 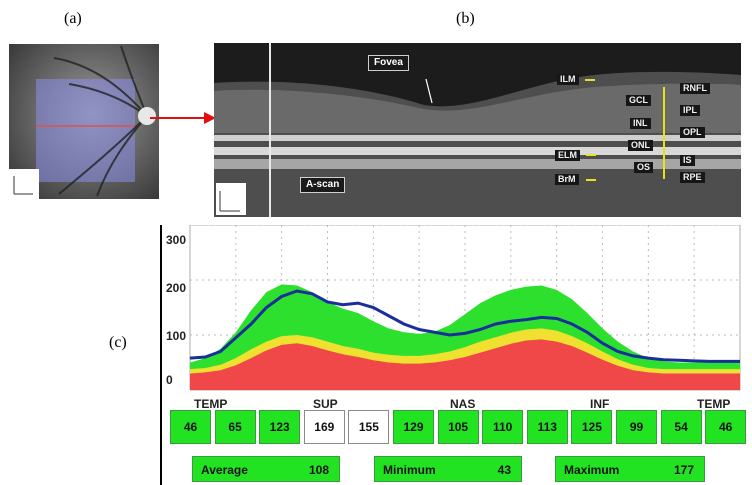 What do you see at coordinates (644, 167) in the screenshot?
I see `layer-os: OS` at bounding box center [644, 167].